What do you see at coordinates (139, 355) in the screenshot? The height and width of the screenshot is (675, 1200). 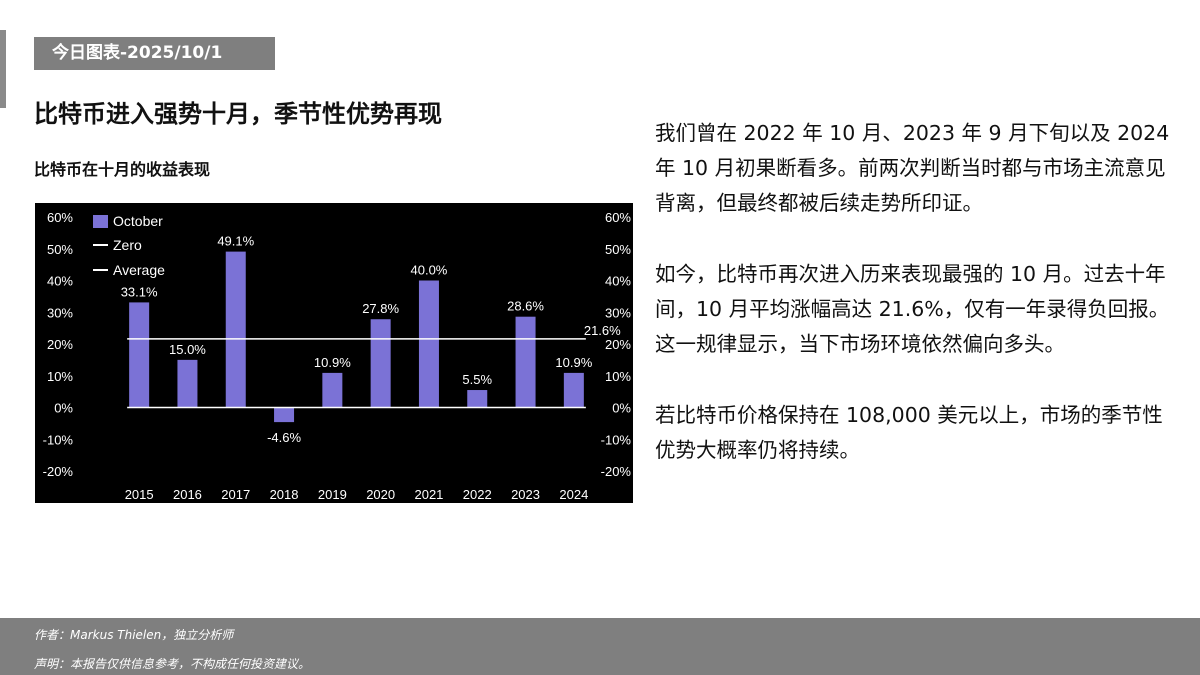 I see `bar-2015` at bounding box center [139, 355].